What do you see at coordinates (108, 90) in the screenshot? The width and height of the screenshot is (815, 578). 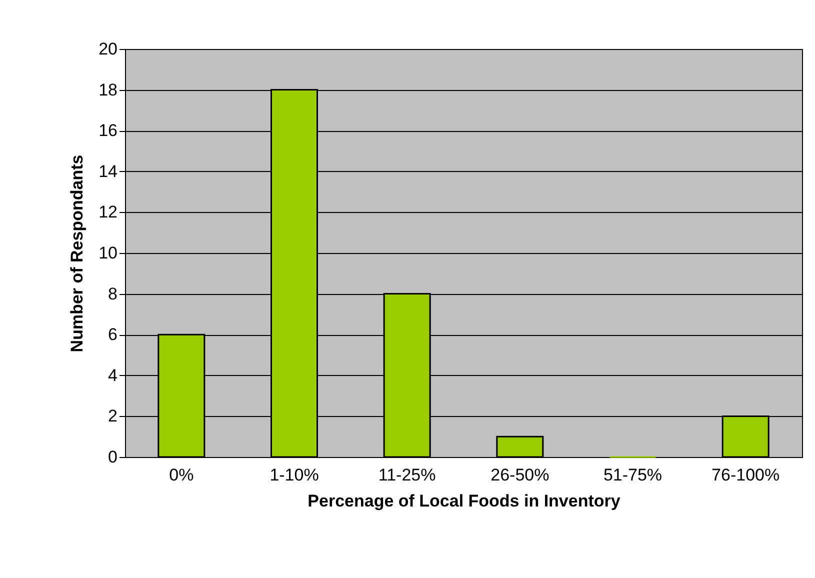 I see `y-tick-label: 18` at bounding box center [108, 90].